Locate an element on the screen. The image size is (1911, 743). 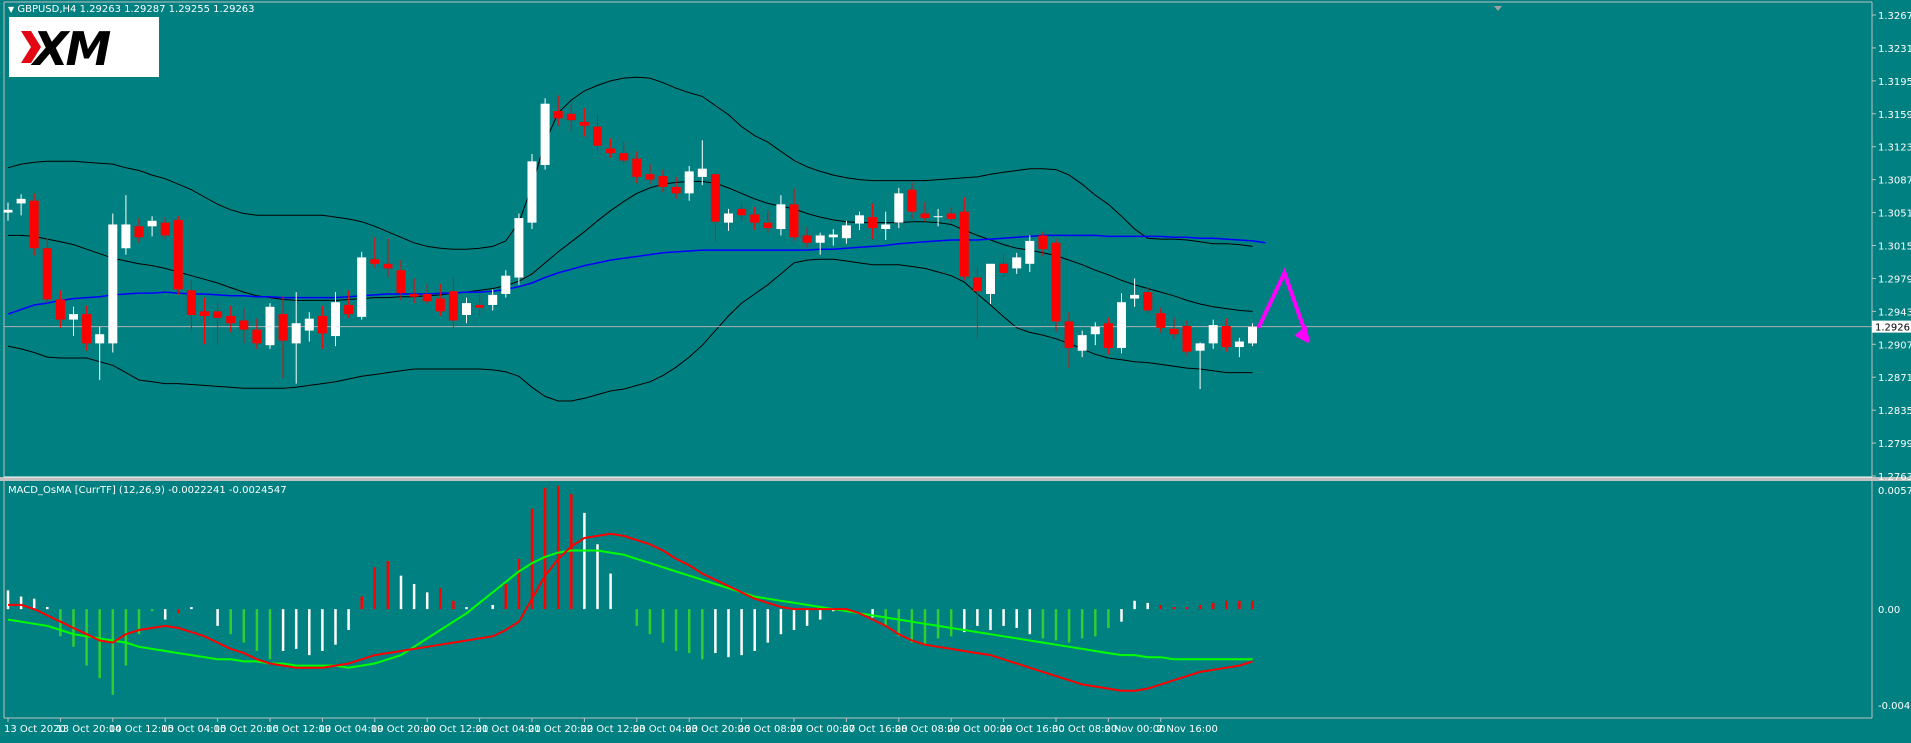
price-tick-label: 1.31950 is located at coordinates (1894, 82).